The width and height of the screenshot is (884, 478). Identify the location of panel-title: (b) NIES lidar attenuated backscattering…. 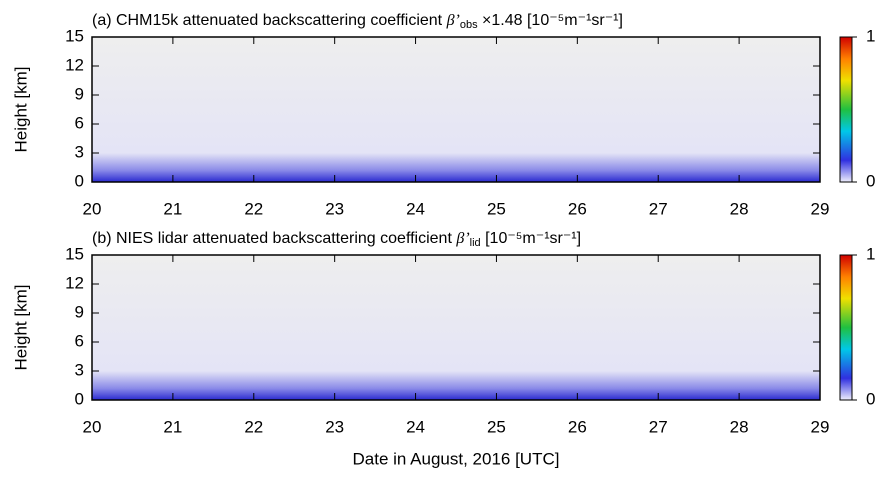
(336, 239).